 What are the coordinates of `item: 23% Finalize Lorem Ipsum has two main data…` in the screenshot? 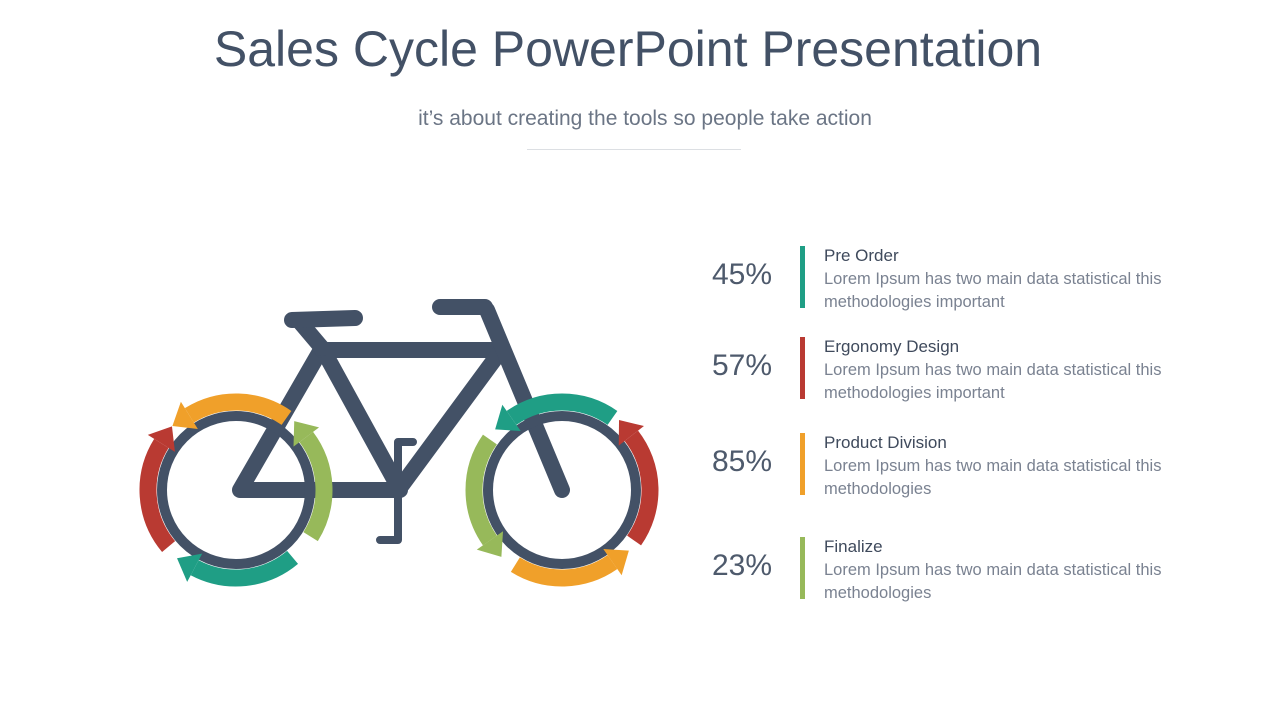 It's located at (960, 577).